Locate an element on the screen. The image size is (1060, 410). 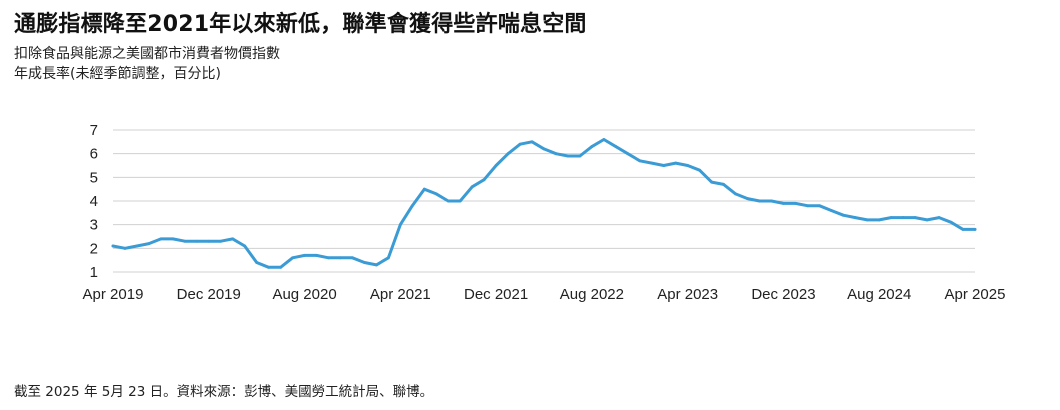
y-tick-label: 4 is located at coordinates (94, 201).